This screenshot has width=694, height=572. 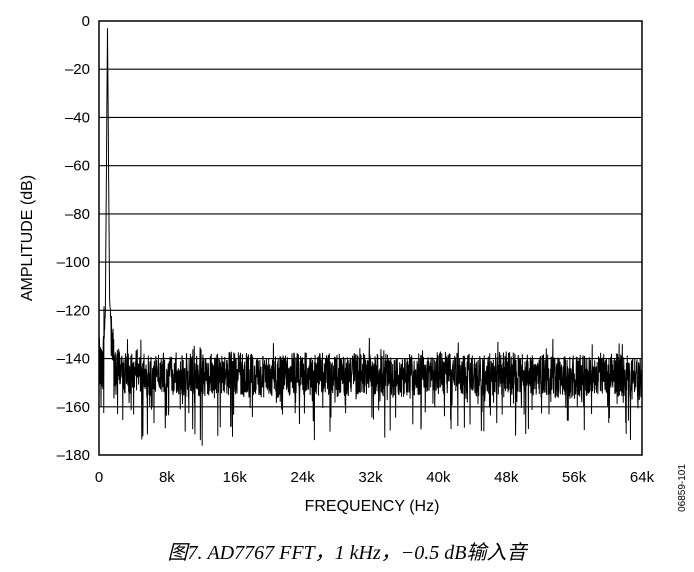 What do you see at coordinates (506, 477) in the screenshot?
I see `x-tick-label: 48k` at bounding box center [506, 477].